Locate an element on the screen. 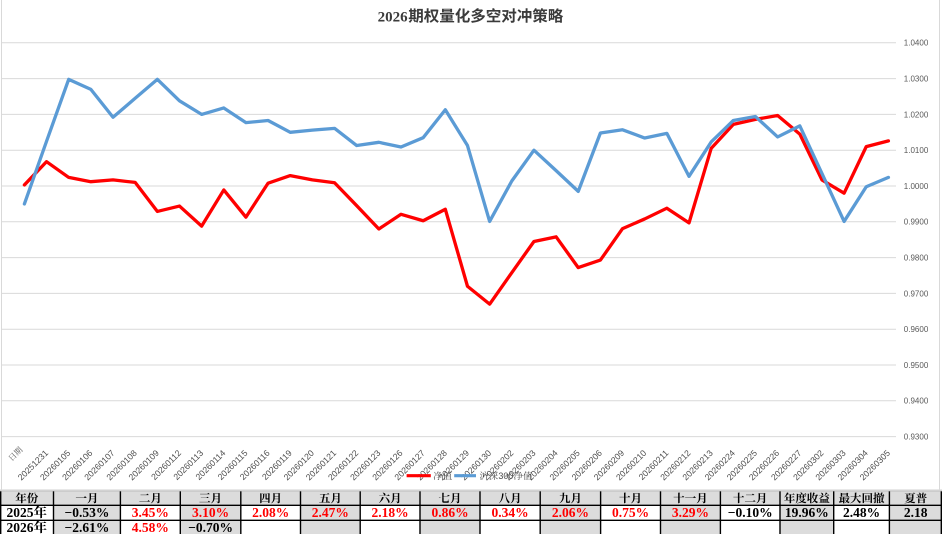  svg-text: 3.29% is located at coordinates (690, 512).